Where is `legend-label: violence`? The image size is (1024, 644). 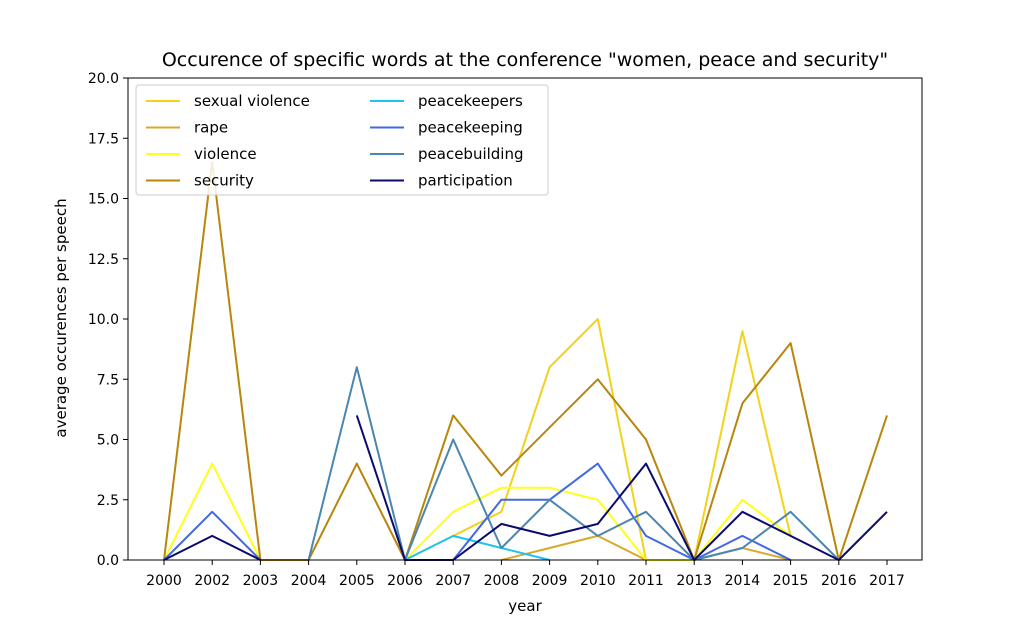 legend-label: violence is located at coordinates (225, 154).